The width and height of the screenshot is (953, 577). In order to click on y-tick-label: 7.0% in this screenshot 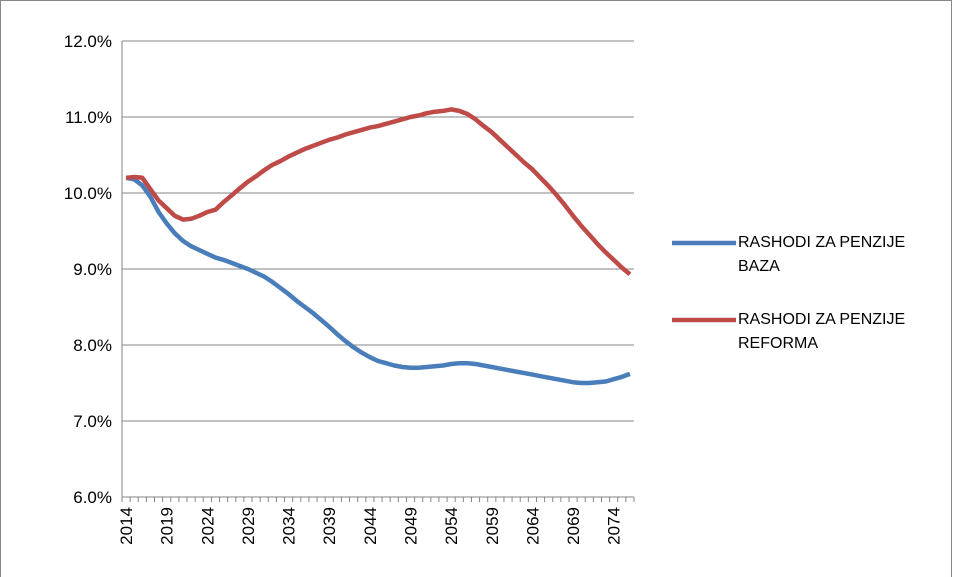, I will do `click(92, 421)`.